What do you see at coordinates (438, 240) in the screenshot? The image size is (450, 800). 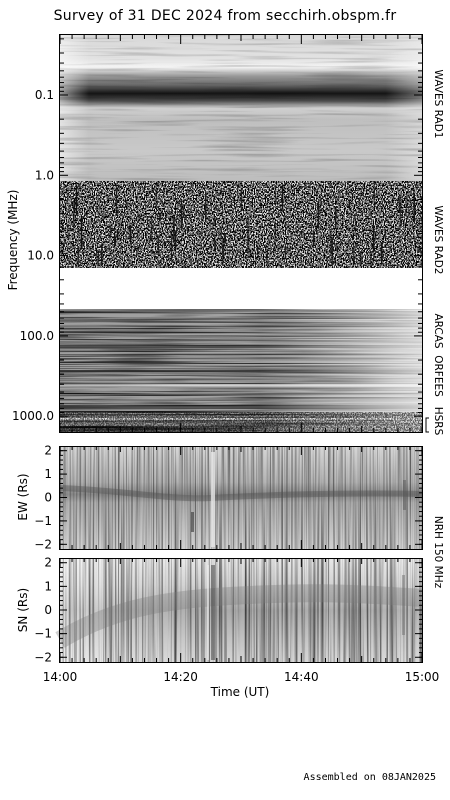 I see `instrument-label-waves-rad2: WAVES RAD2` at bounding box center [438, 240].